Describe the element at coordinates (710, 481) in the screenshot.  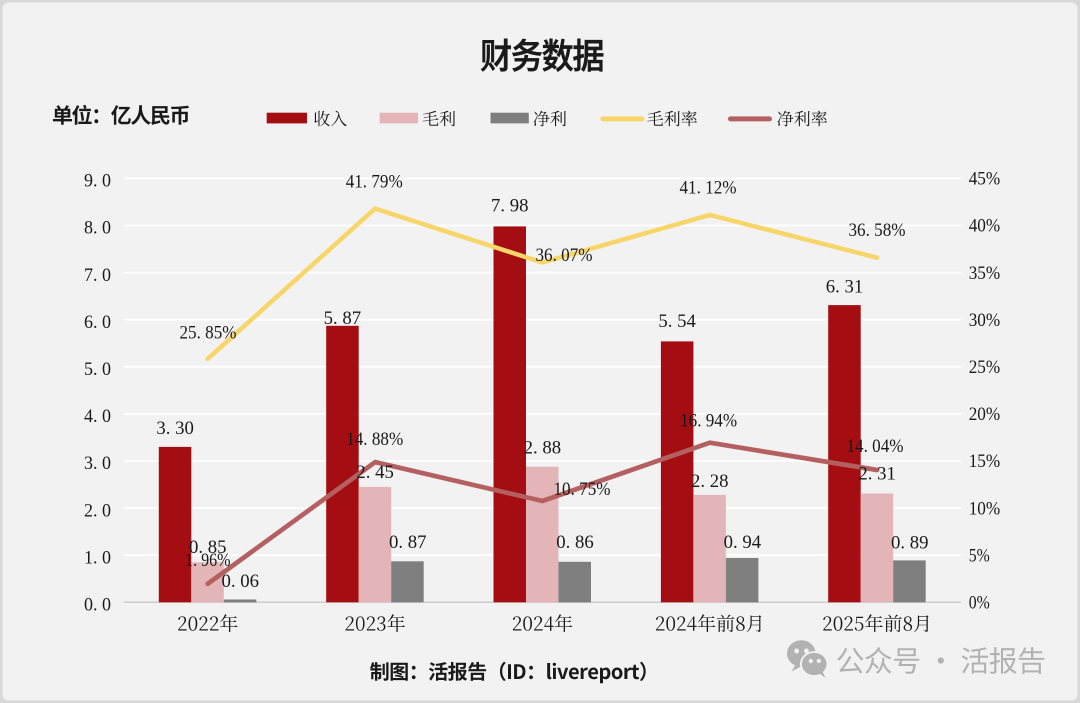
I see `svg-text: 2. 28` at that location.